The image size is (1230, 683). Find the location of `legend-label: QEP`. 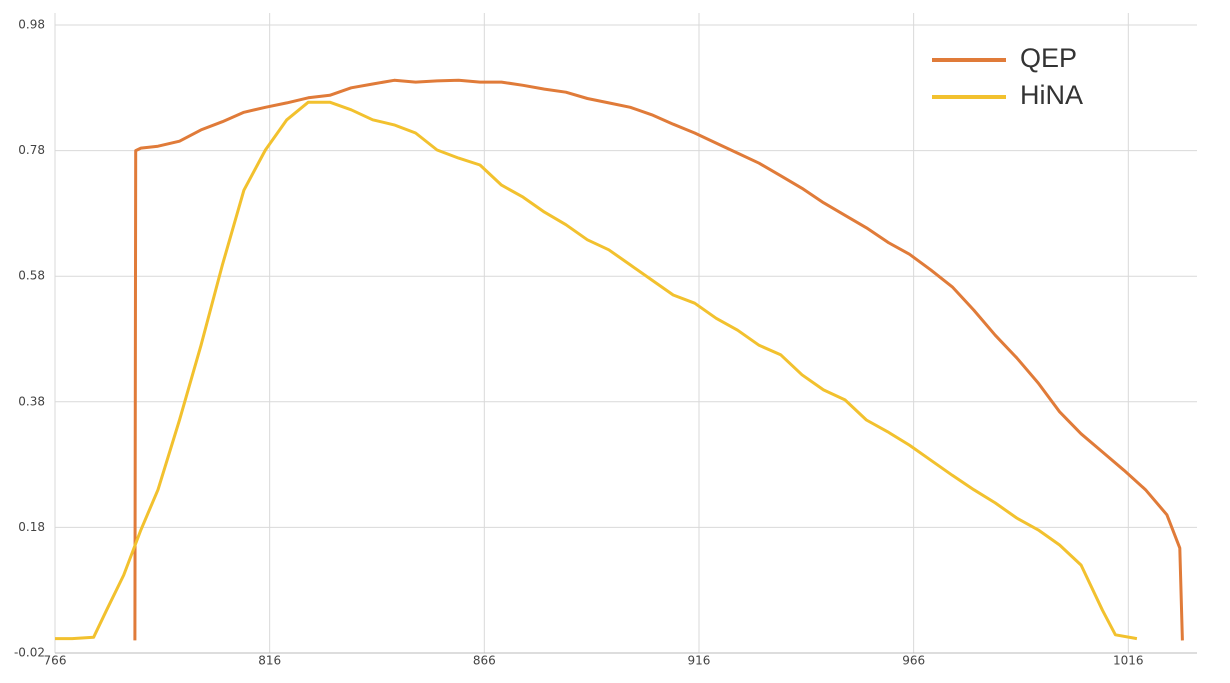

legend-label: QEP is located at coordinates (1048, 58).